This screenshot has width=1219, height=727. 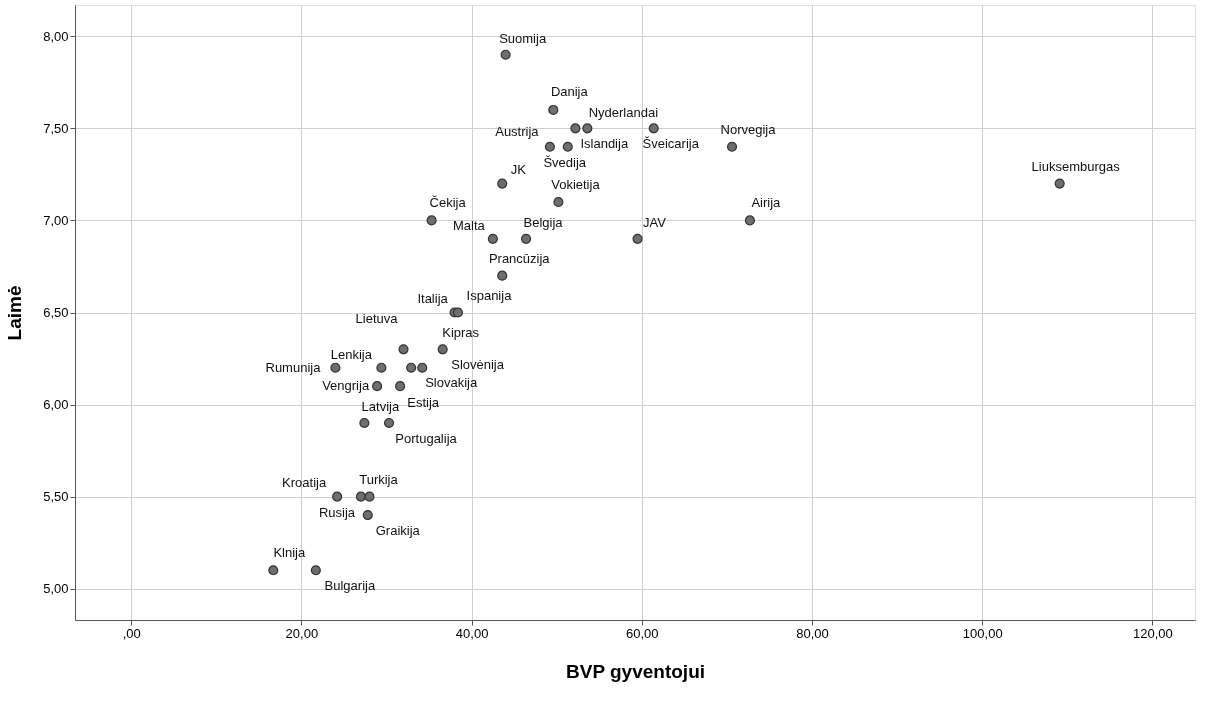 What do you see at coordinates (519, 258) in the screenshot?
I see `annotation: Prancūzija` at bounding box center [519, 258].